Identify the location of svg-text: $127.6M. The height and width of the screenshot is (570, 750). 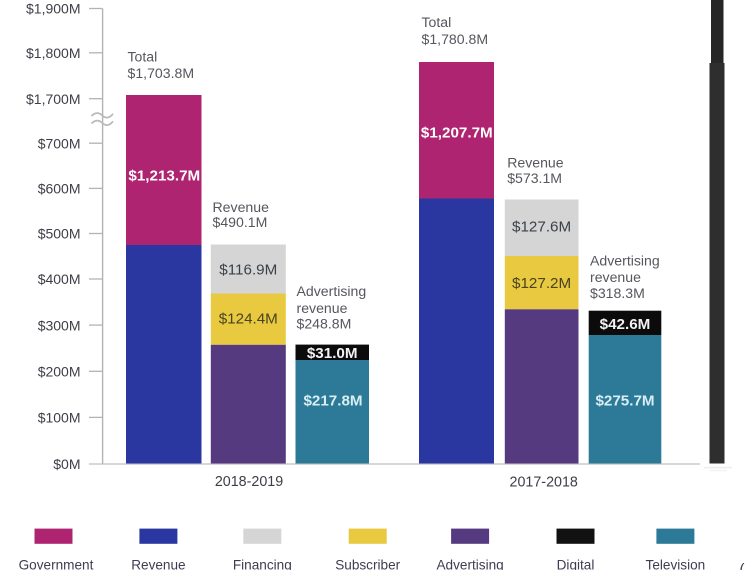
(541, 227).